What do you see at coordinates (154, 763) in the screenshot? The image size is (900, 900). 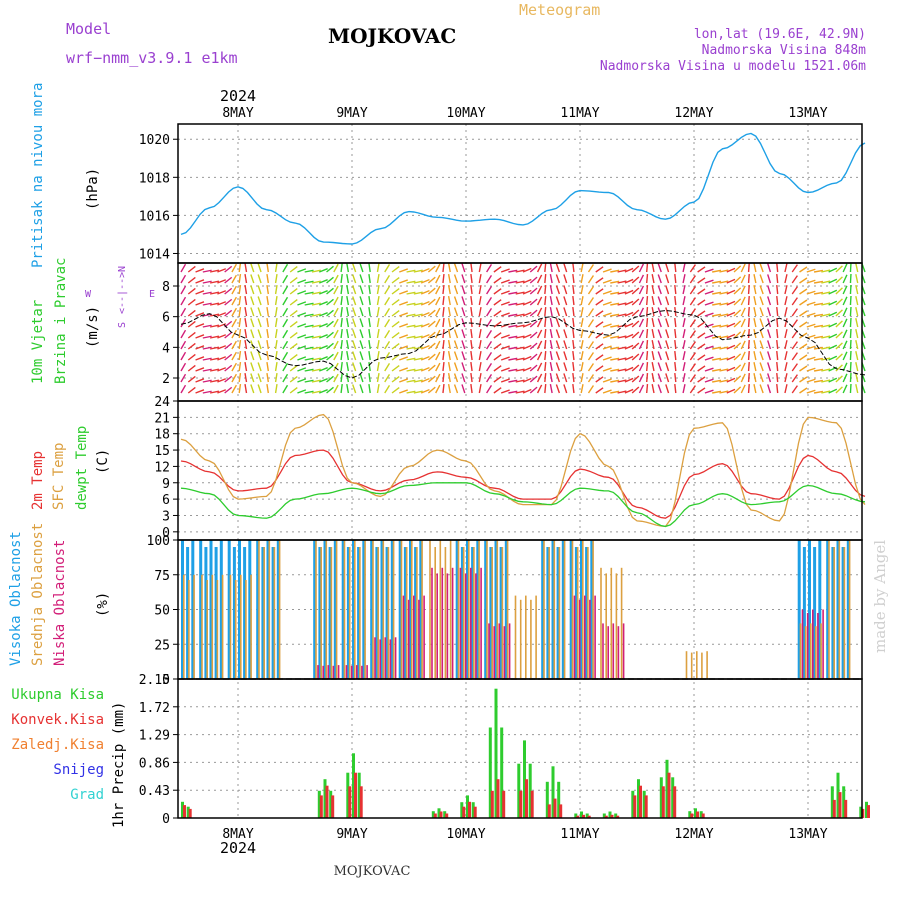 I see `y-tick-label: 0.86` at bounding box center [154, 763].